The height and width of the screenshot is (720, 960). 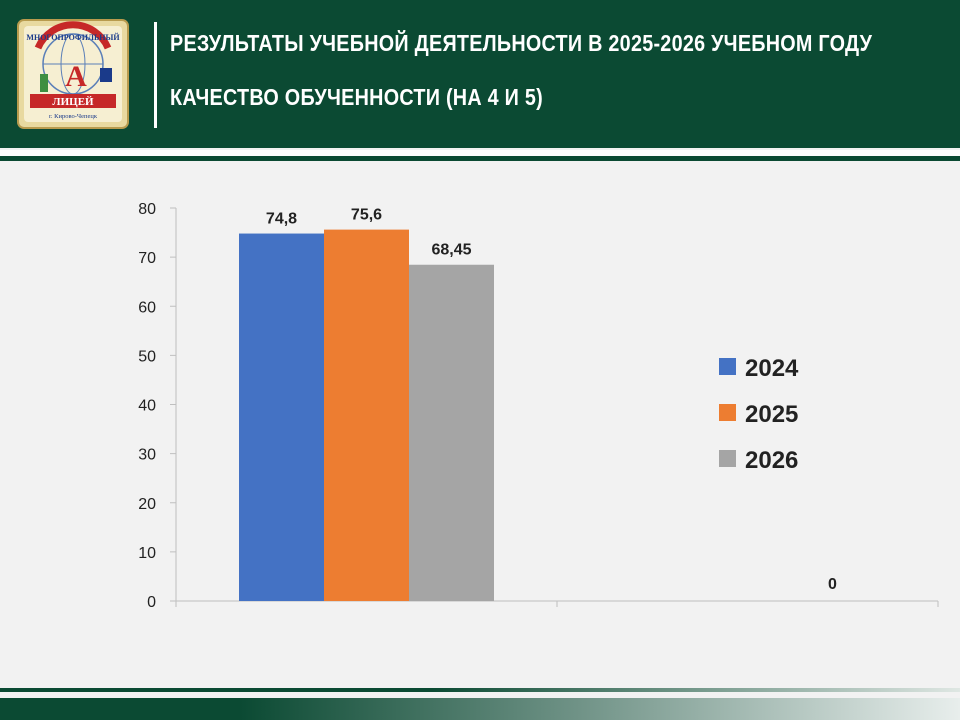 I want to click on y-tick-label: 80, so click(x=147, y=209).